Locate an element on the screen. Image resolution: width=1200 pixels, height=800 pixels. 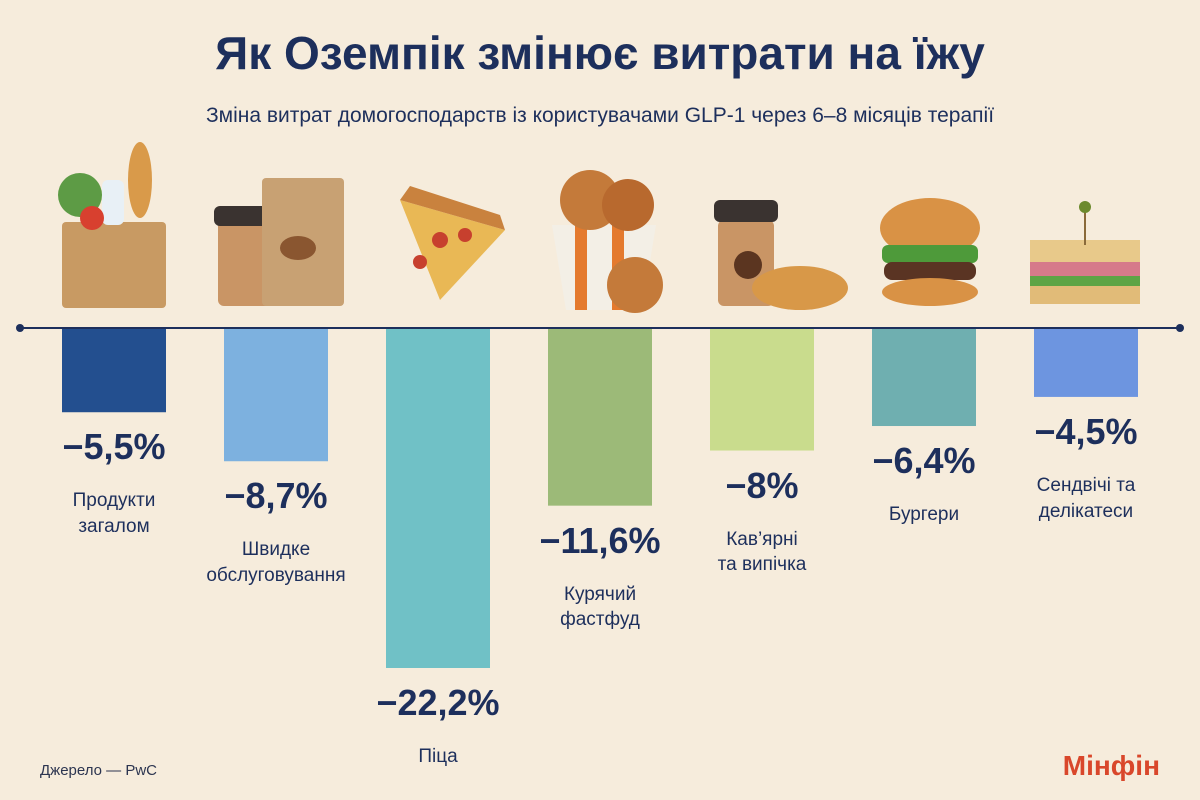
brand-logo: Мінфін is located at coordinates (1111, 765).